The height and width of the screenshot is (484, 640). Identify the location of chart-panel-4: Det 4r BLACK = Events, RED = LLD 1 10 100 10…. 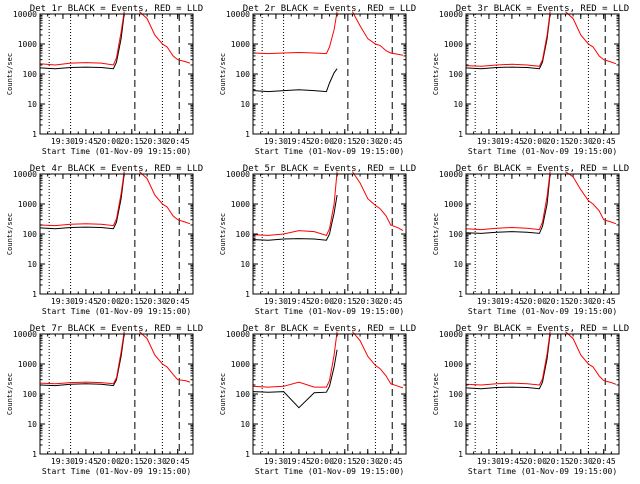
(104, 240).